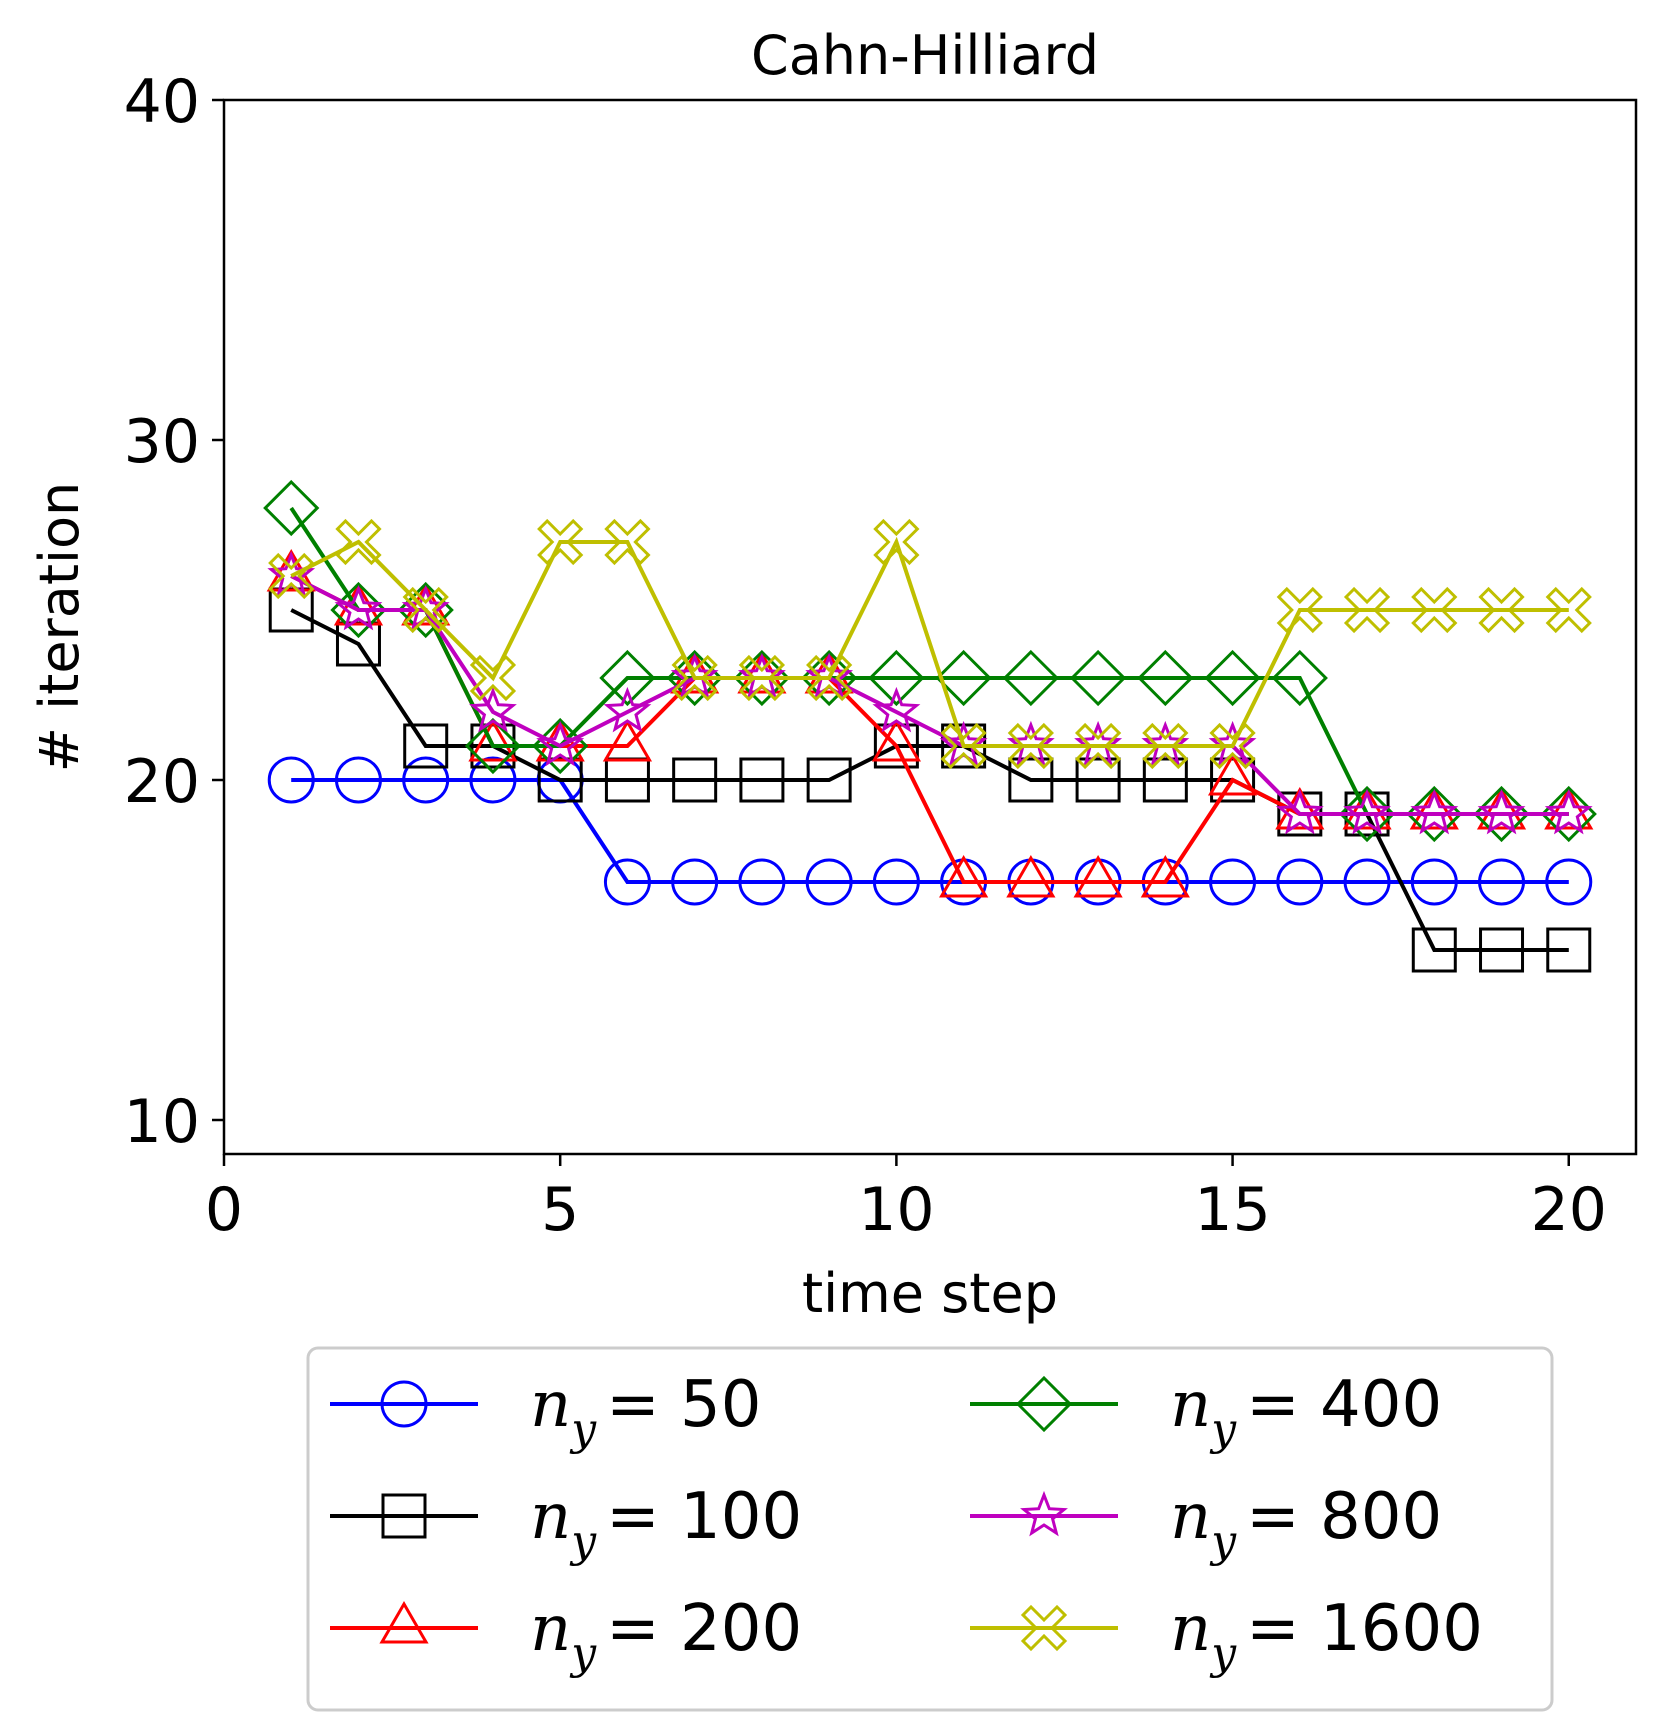  Describe the element at coordinates (162, 1122) in the screenshot. I see `y-tick-label-0: 10` at that location.